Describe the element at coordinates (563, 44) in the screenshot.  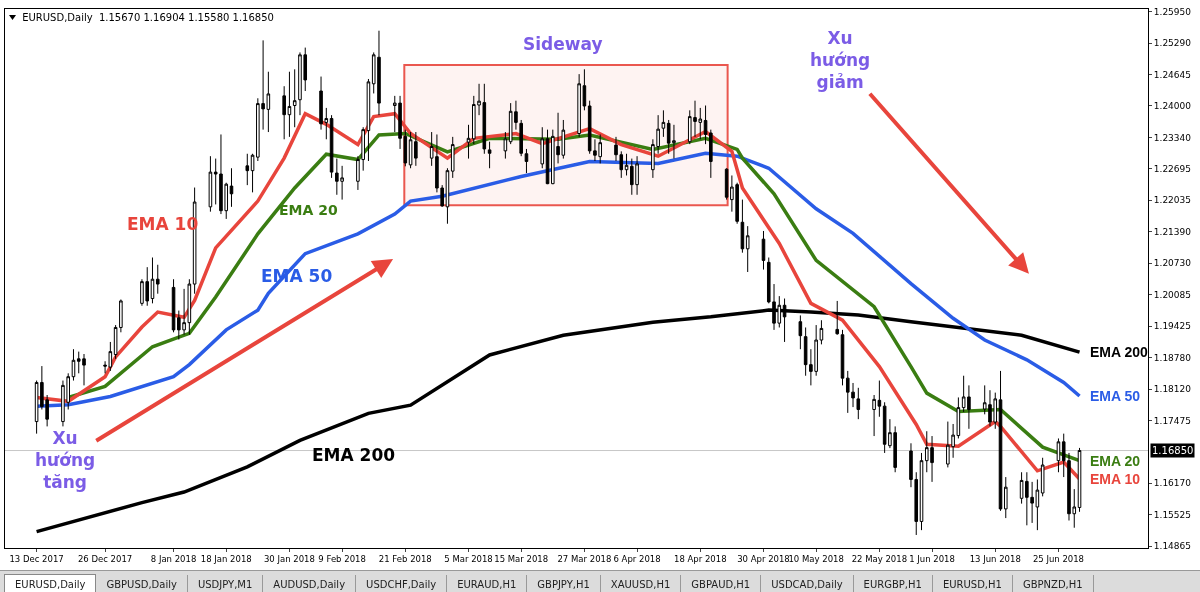
I see `band-label: Sideway` at that location.